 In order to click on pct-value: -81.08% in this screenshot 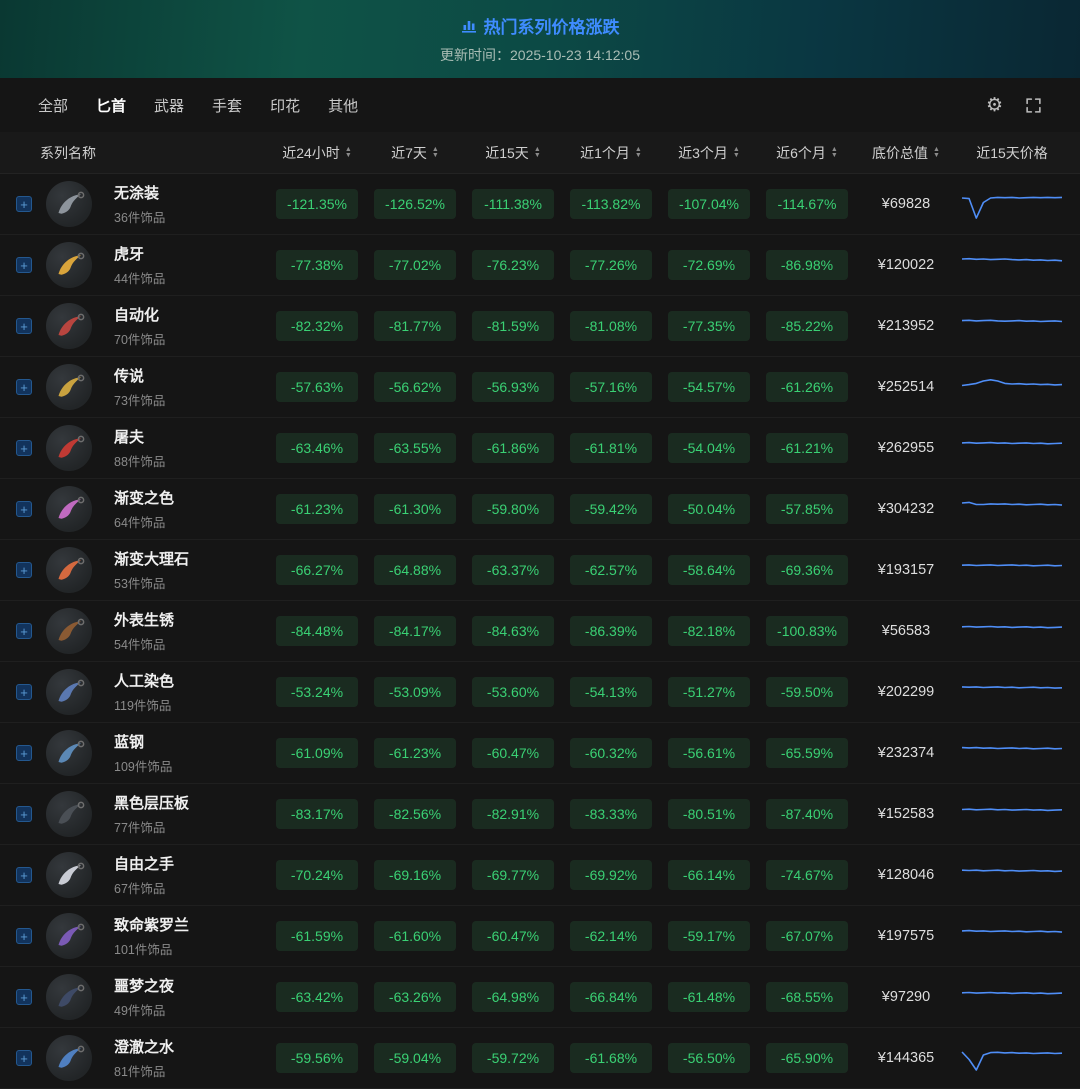, I will do `click(611, 326)`.